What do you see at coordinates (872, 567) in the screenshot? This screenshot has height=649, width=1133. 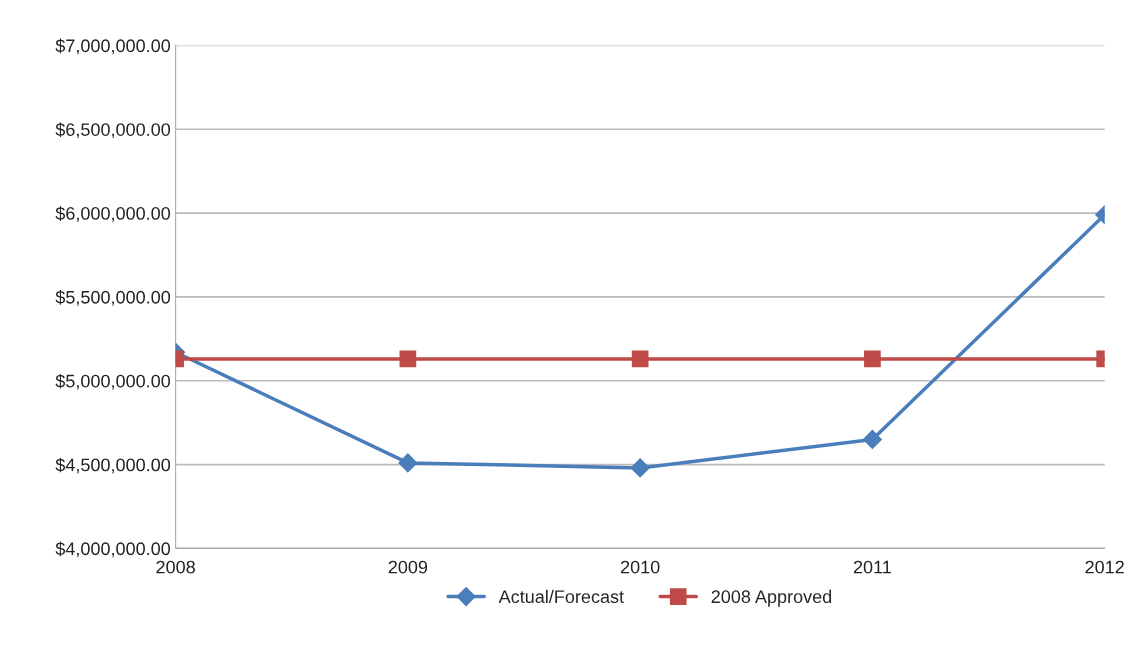 I see `x-tick-label: 2011` at bounding box center [872, 567].